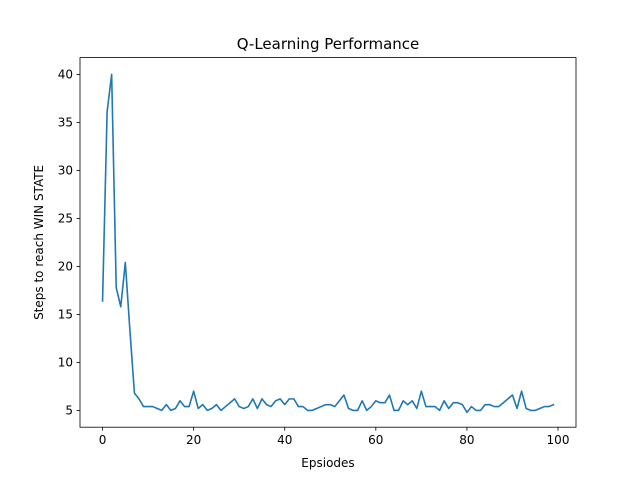 The height and width of the screenshot is (480, 640). What do you see at coordinates (103, 440) in the screenshot?
I see `x-tick-label: 0` at bounding box center [103, 440].